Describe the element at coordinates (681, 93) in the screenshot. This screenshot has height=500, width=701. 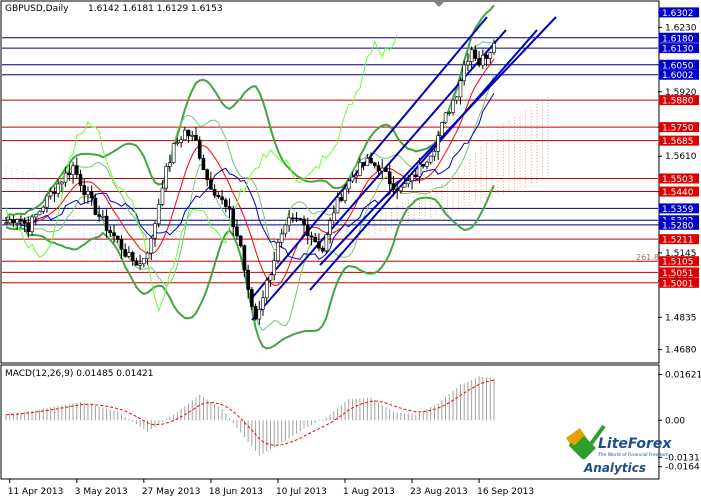
I see `price-tick-label: 1.5920` at that location.